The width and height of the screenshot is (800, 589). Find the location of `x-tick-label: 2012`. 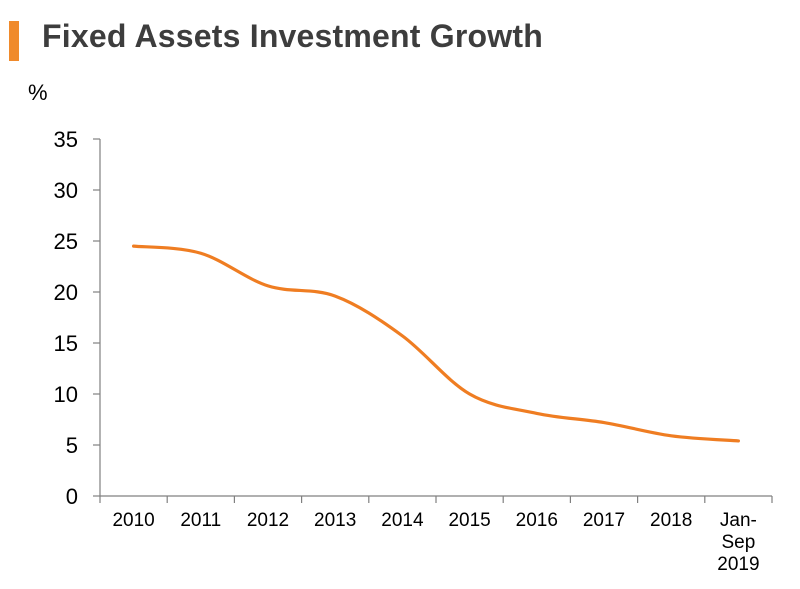

x-tick-label: 2012 is located at coordinates (268, 520).